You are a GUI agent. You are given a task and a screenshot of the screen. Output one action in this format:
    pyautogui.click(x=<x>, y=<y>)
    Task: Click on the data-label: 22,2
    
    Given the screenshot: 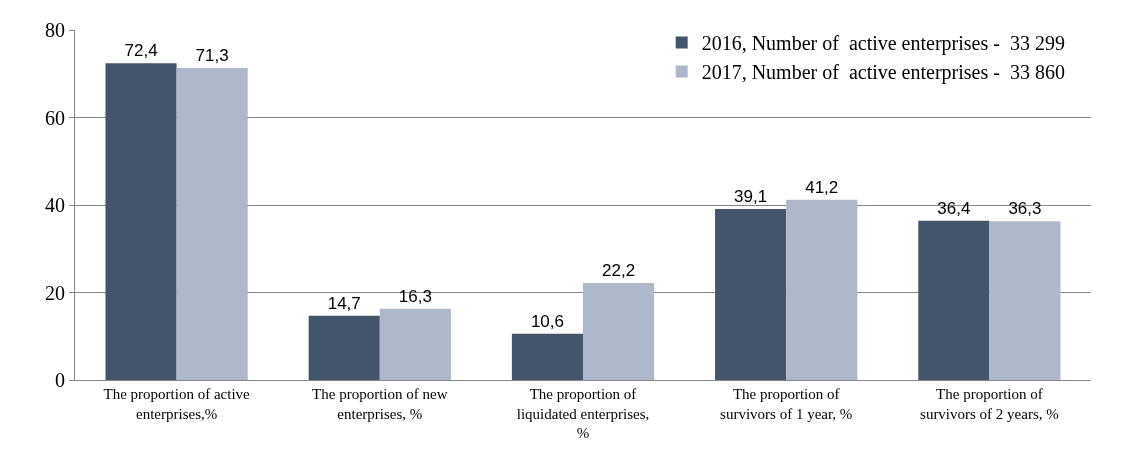 What is the action you would take?
    pyautogui.click(x=619, y=270)
    